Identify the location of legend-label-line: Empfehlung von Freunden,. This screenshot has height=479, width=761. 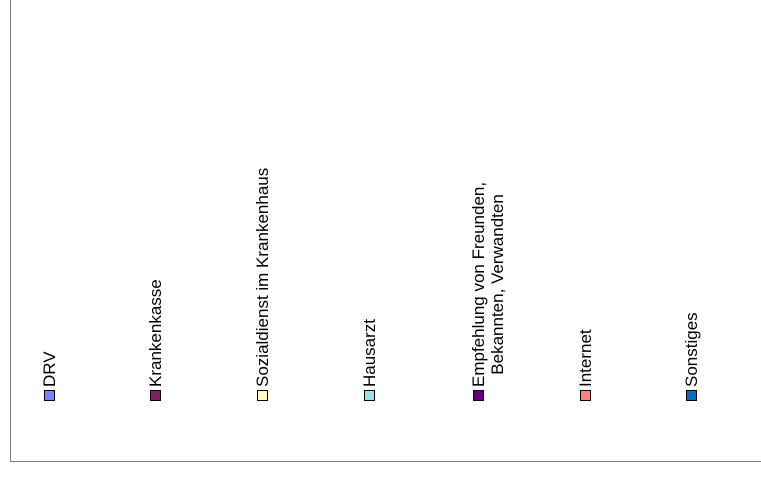
(478, 284).